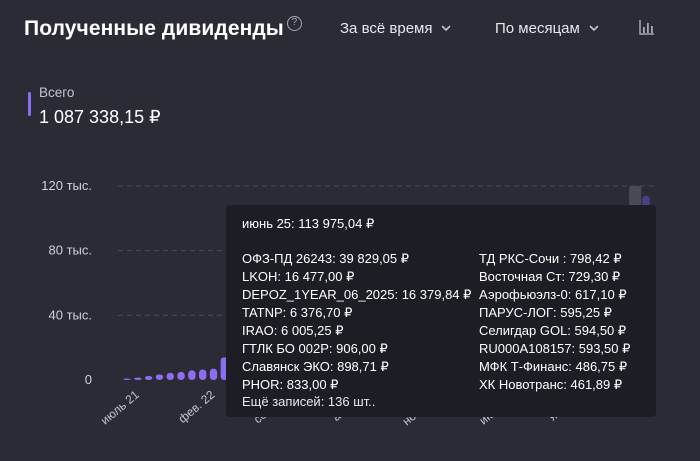  Describe the element at coordinates (66, 185) in the screenshot. I see `y-tick-label: 120 тыс.` at that location.